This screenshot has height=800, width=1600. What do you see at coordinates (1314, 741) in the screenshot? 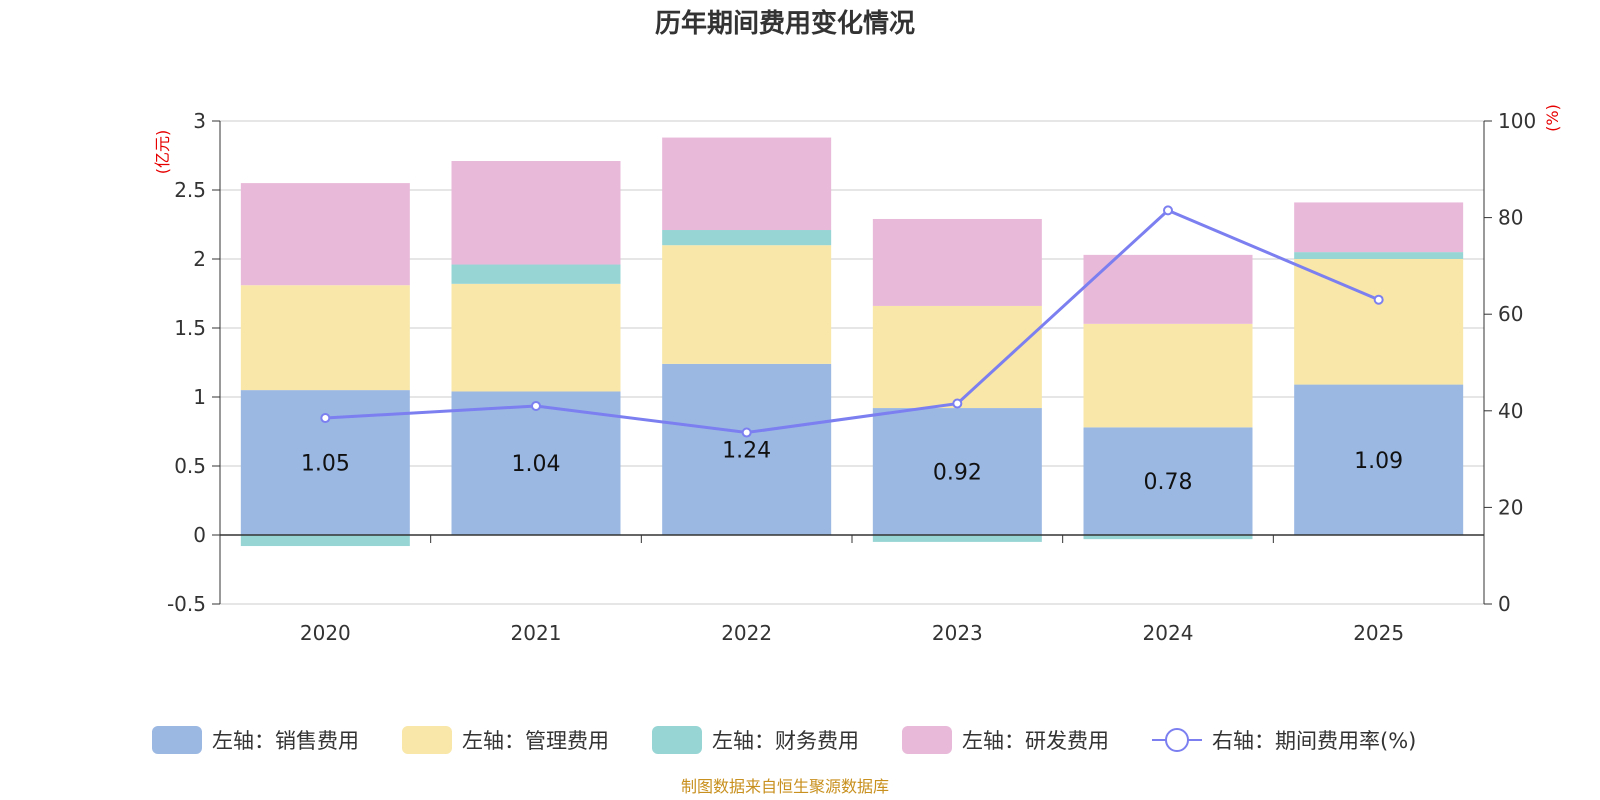
I see `legend-label: 右轴：期间费用率(%)` at bounding box center [1314, 741].